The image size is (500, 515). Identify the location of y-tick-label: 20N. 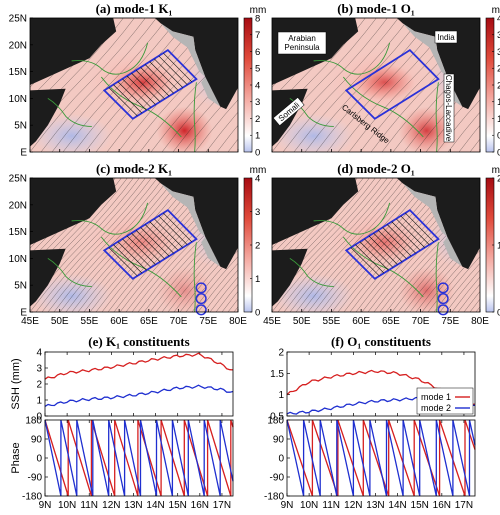
(18, 205).